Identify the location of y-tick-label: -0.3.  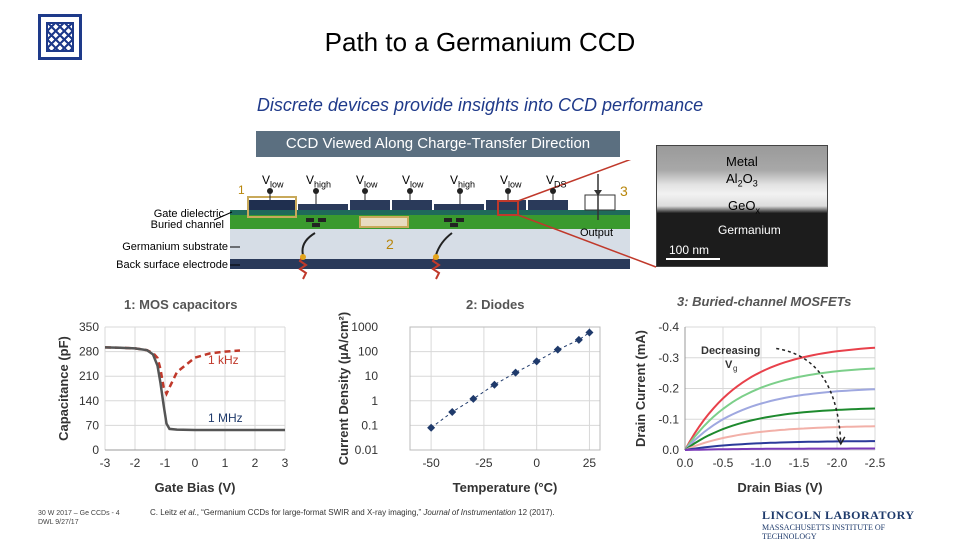
(668, 358).